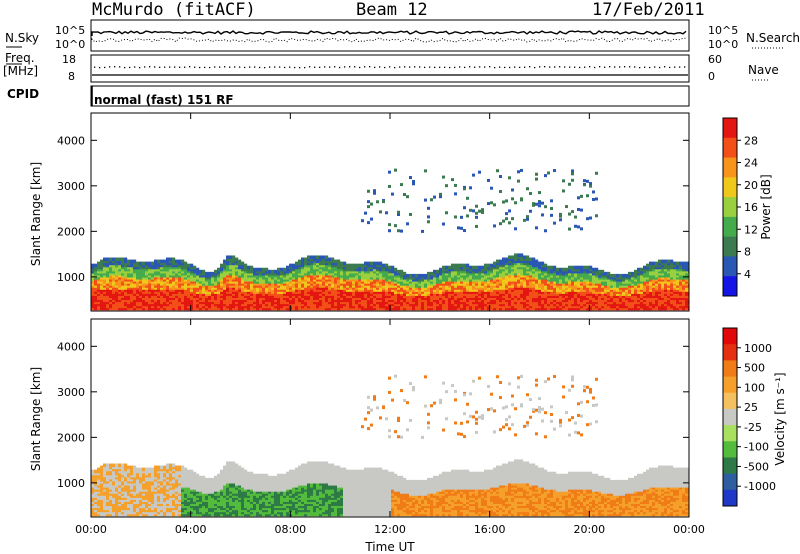  What do you see at coordinates (751, 207) in the screenshot?
I see `colorbar-tick-label: 16` at bounding box center [751, 207].